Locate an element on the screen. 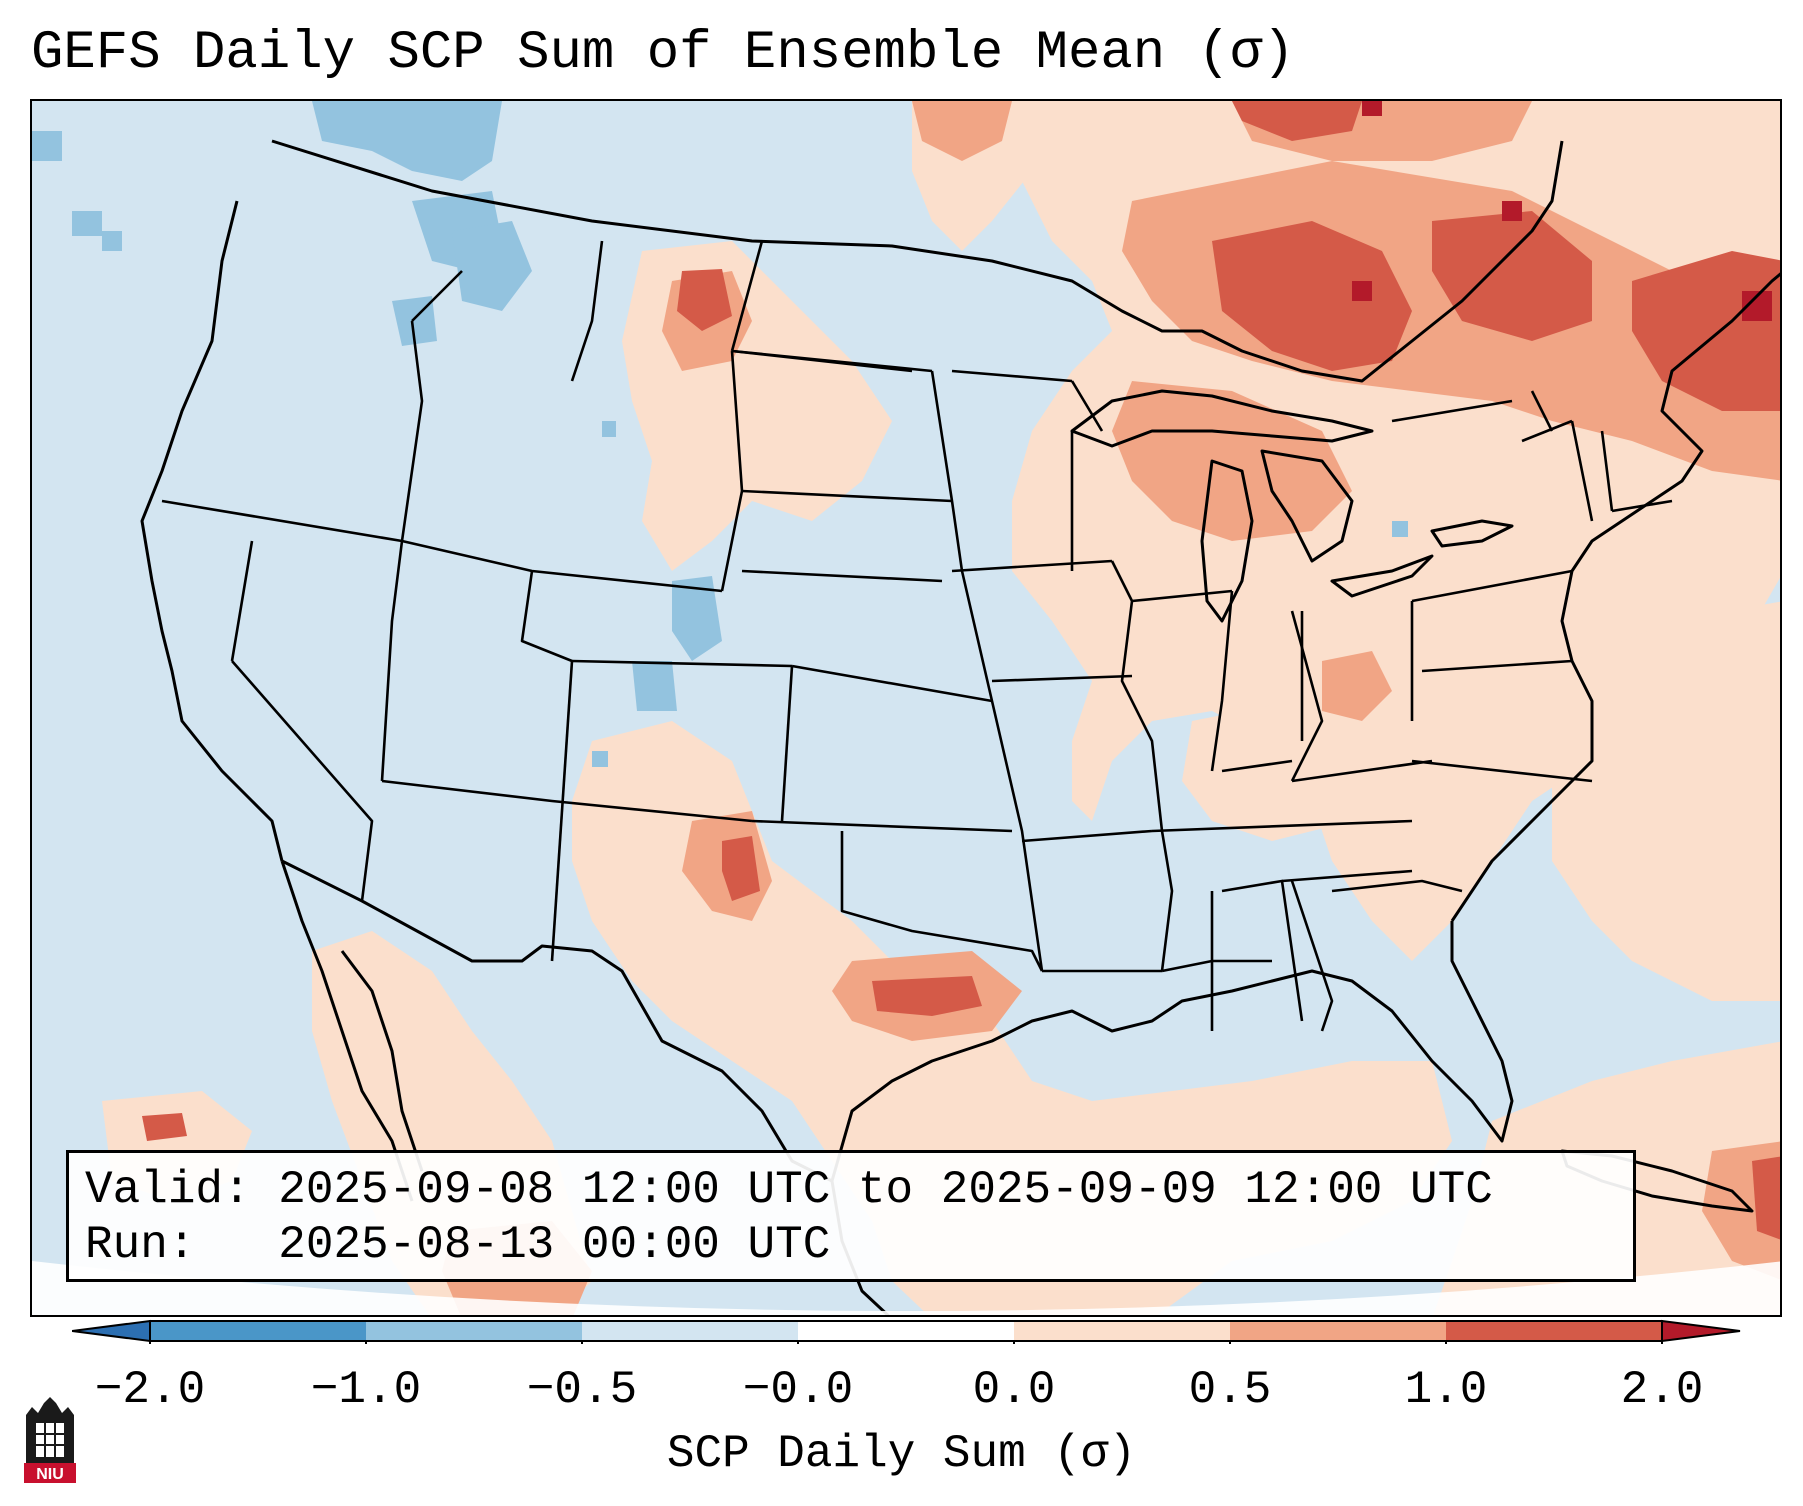 This screenshot has height=1506, width=1803. colorbar-tick-label: −0.0 is located at coordinates (798, 1390).